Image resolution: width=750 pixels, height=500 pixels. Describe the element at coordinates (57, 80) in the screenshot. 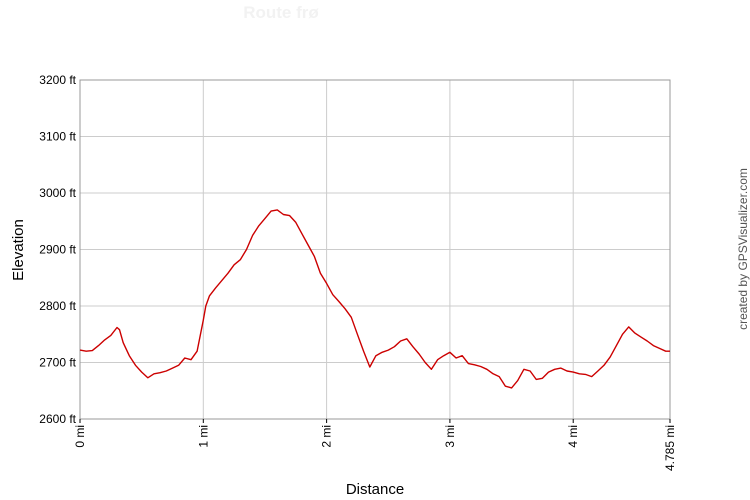

I see `y-tick-label: 3200 ft` at that location.